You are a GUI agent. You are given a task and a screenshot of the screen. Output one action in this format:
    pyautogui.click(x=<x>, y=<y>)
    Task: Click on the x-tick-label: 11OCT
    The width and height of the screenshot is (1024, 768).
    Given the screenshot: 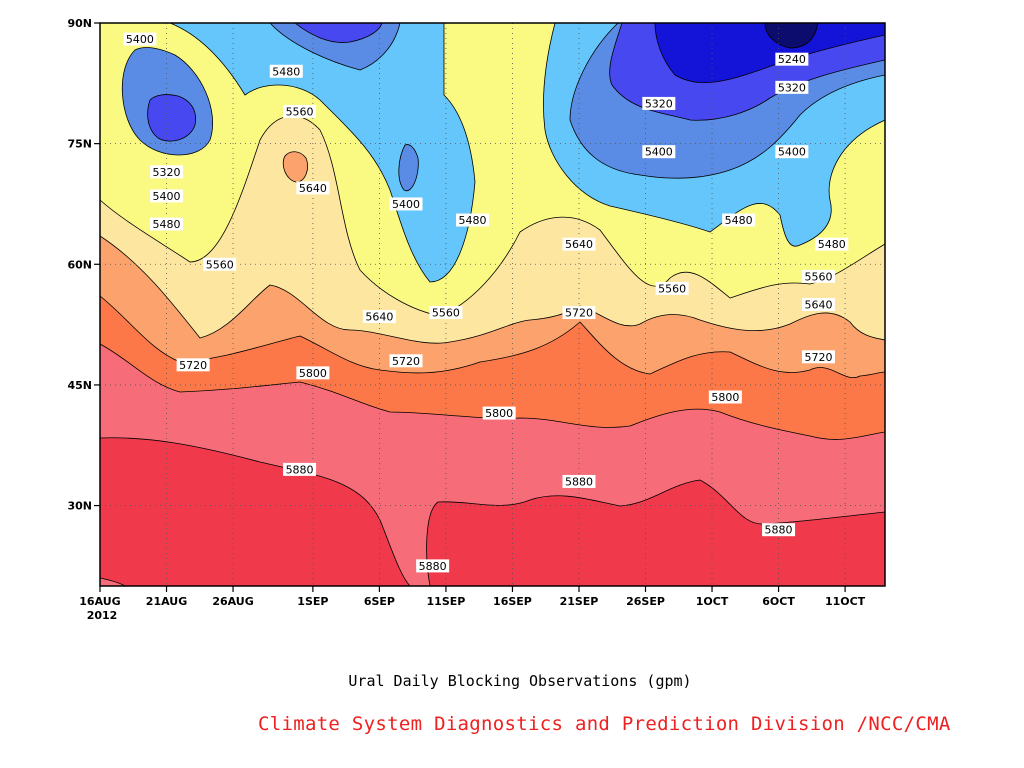 What is the action you would take?
    pyautogui.click(x=845, y=601)
    